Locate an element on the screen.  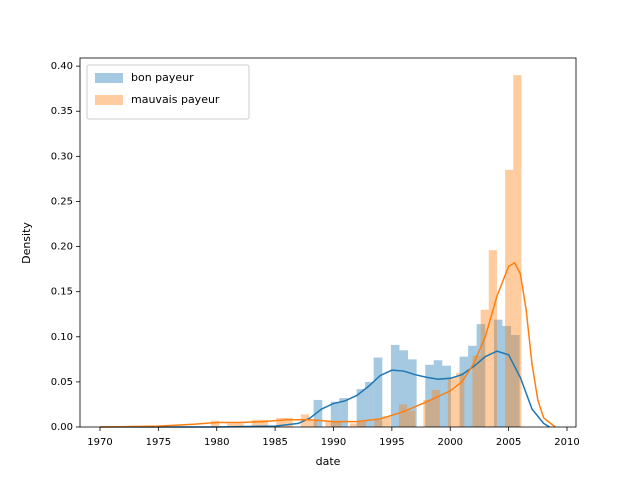
x-tick-label: 2005 is located at coordinates (508, 442).